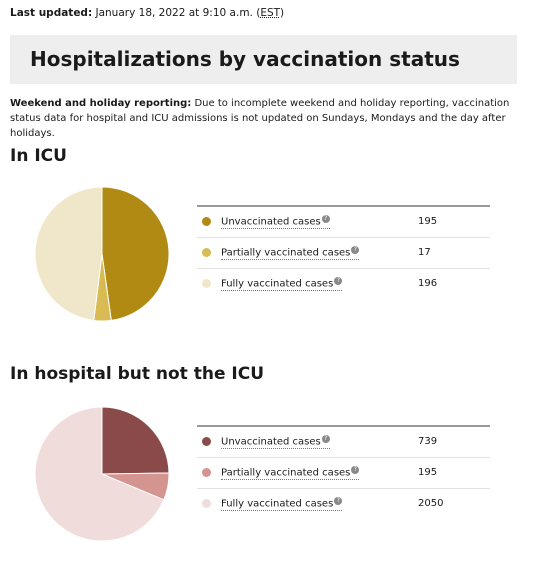 The height and width of the screenshot is (561, 546). Describe the element at coordinates (245, 59) in the screenshot. I see `page-title: Hospitalizations by vaccination status` at that location.